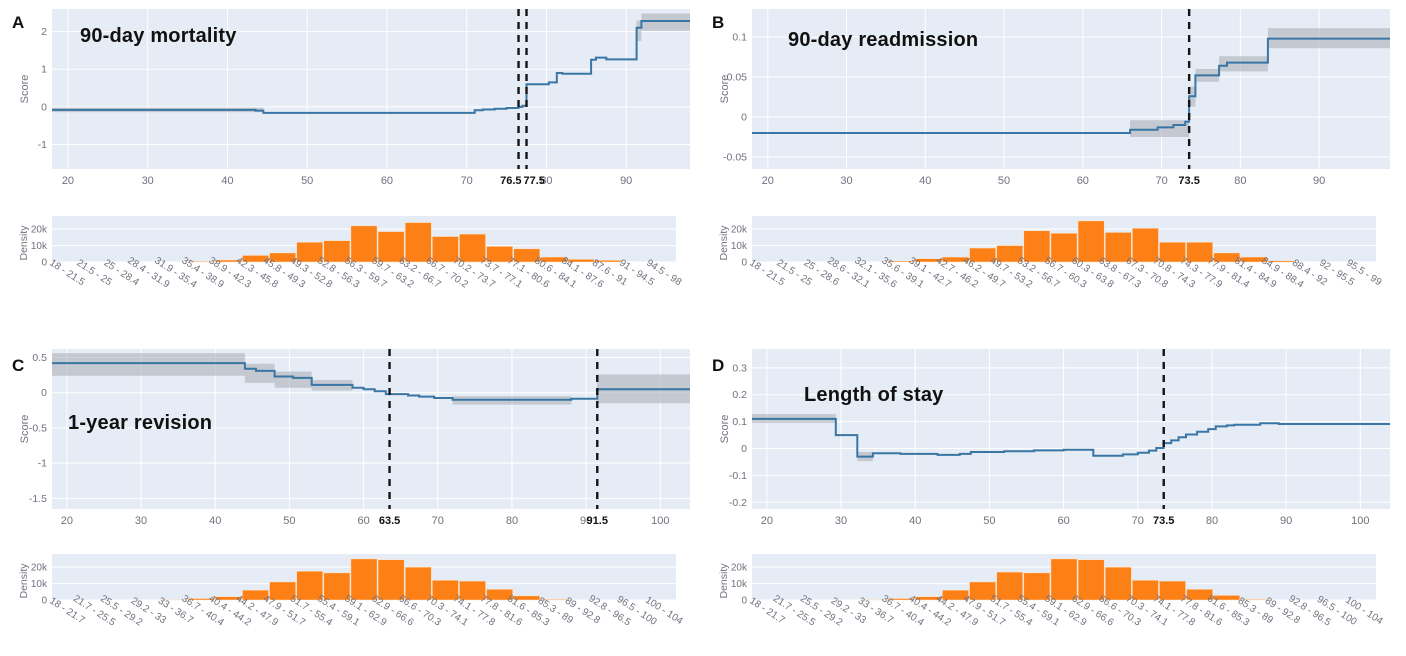  Describe the element at coordinates (389, 521) in the screenshot. I see `svg-text: 63.5` at that location.